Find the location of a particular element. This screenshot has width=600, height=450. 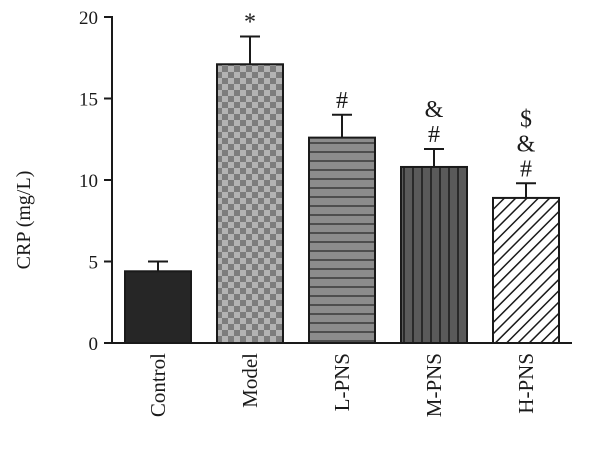

y-tick-label: 20 is located at coordinates (88, 18).